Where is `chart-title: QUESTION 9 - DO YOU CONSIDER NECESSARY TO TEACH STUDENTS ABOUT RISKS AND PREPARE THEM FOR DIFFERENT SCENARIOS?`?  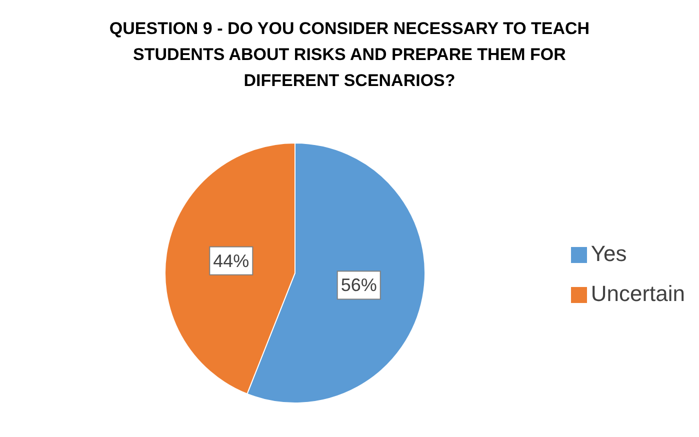 chart-title: QUESTION 9 - DO YOU CONSIDER NECESSARY TO TEACH STUDENTS ABOUT RISKS AND PREPARE THEM FOR DIFFERENT SCENARIOS? is located at coordinates (349, 55).